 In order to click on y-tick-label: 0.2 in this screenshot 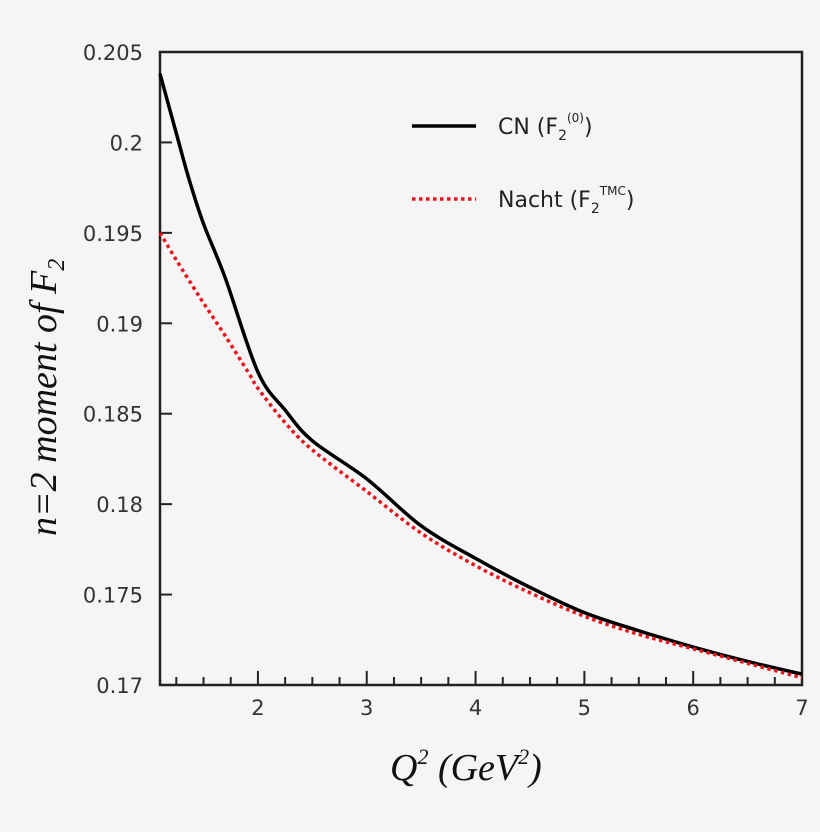, I will do `click(126, 143)`.